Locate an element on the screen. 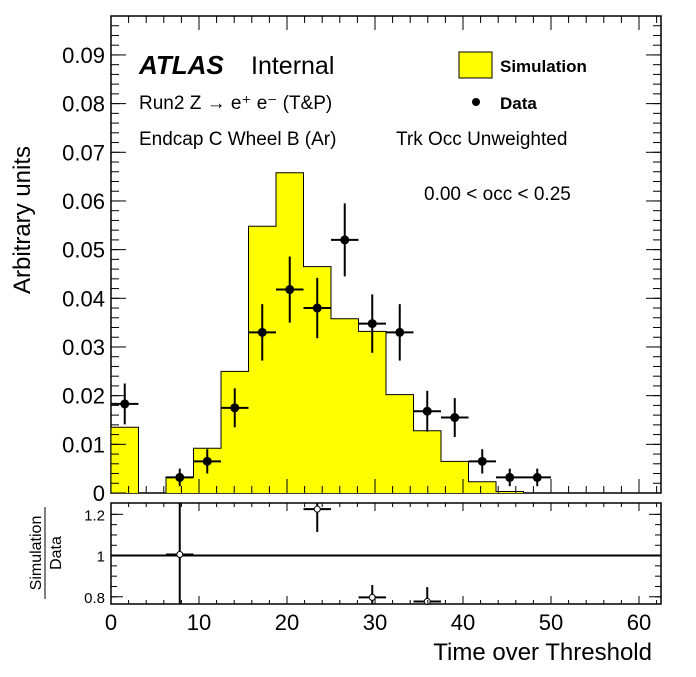 The image size is (696, 677). main-y-axis-title: Arbitrary units is located at coordinates (22, 220).